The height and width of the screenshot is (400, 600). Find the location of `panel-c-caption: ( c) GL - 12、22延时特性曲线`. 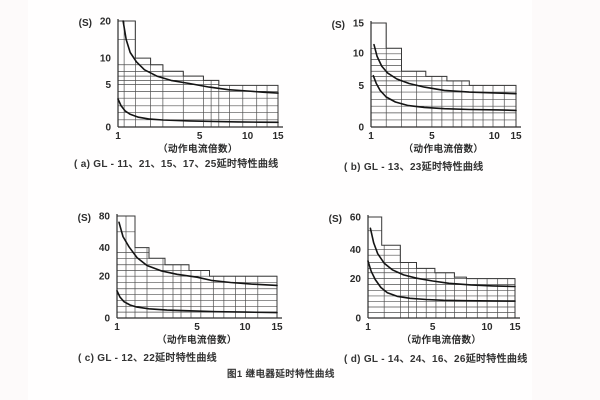

panel-c-caption: ( c) GL - 12、22延时特性曲线 is located at coordinates (147, 358).